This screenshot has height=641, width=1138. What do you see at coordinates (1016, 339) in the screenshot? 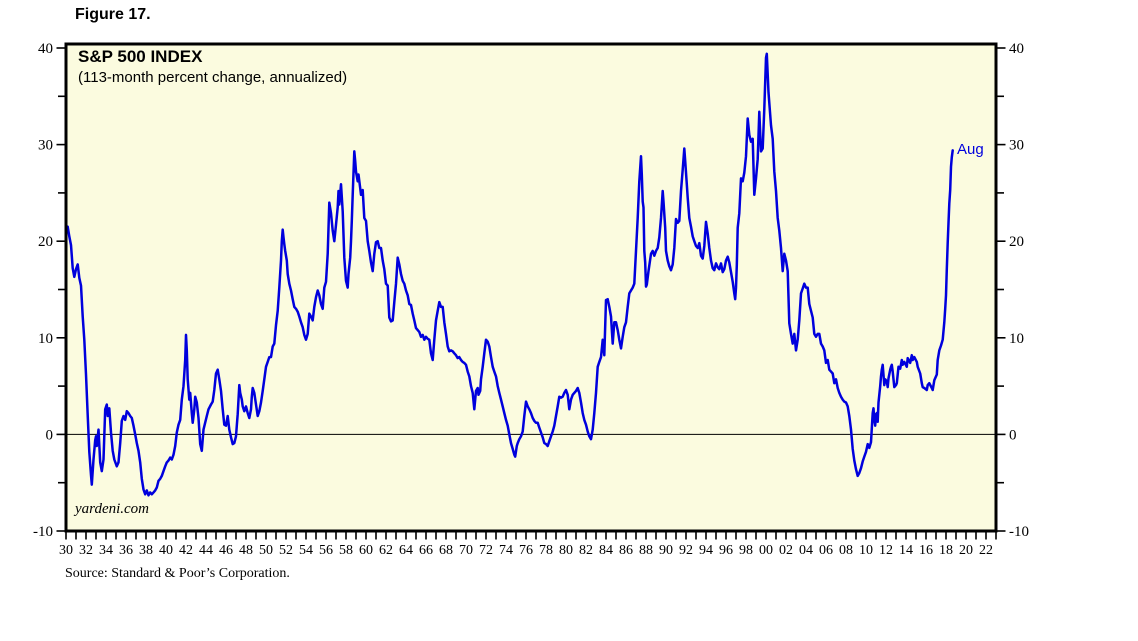
I see `y-axis-tick-label-right: 10` at bounding box center [1016, 339].